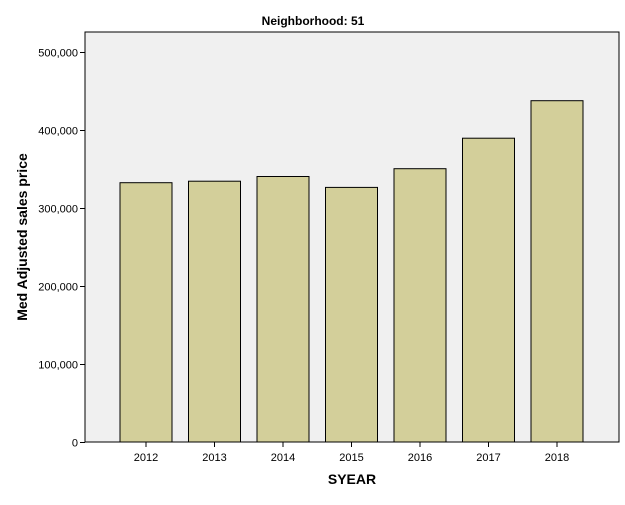  Describe the element at coordinates (488, 458) in the screenshot. I see `x-tick-label: 2017` at that location.